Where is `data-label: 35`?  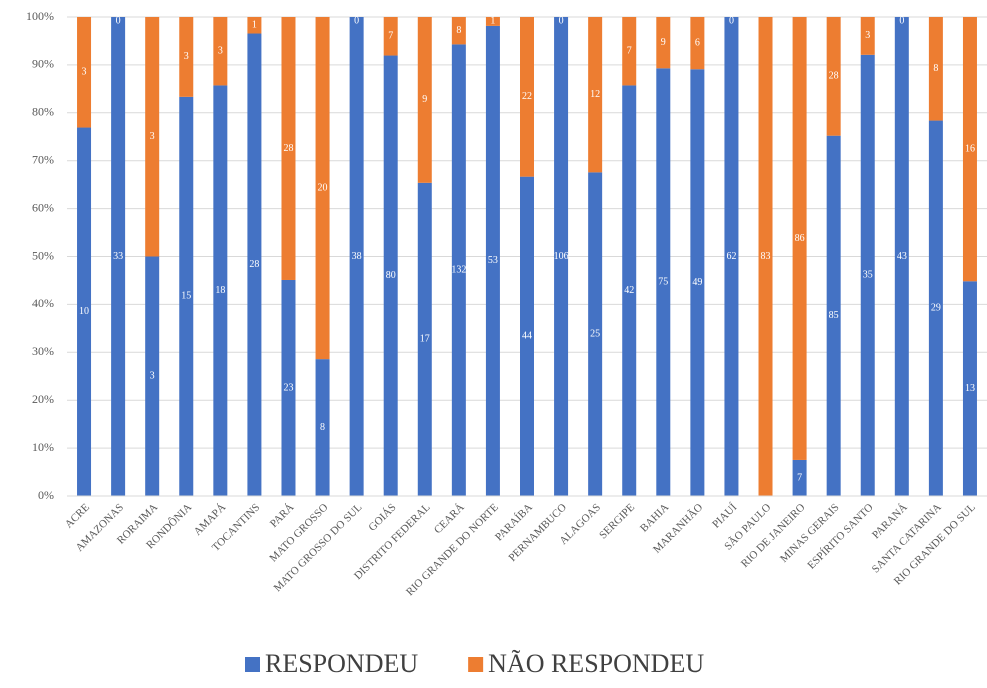 data-label: 35 is located at coordinates (868, 275).